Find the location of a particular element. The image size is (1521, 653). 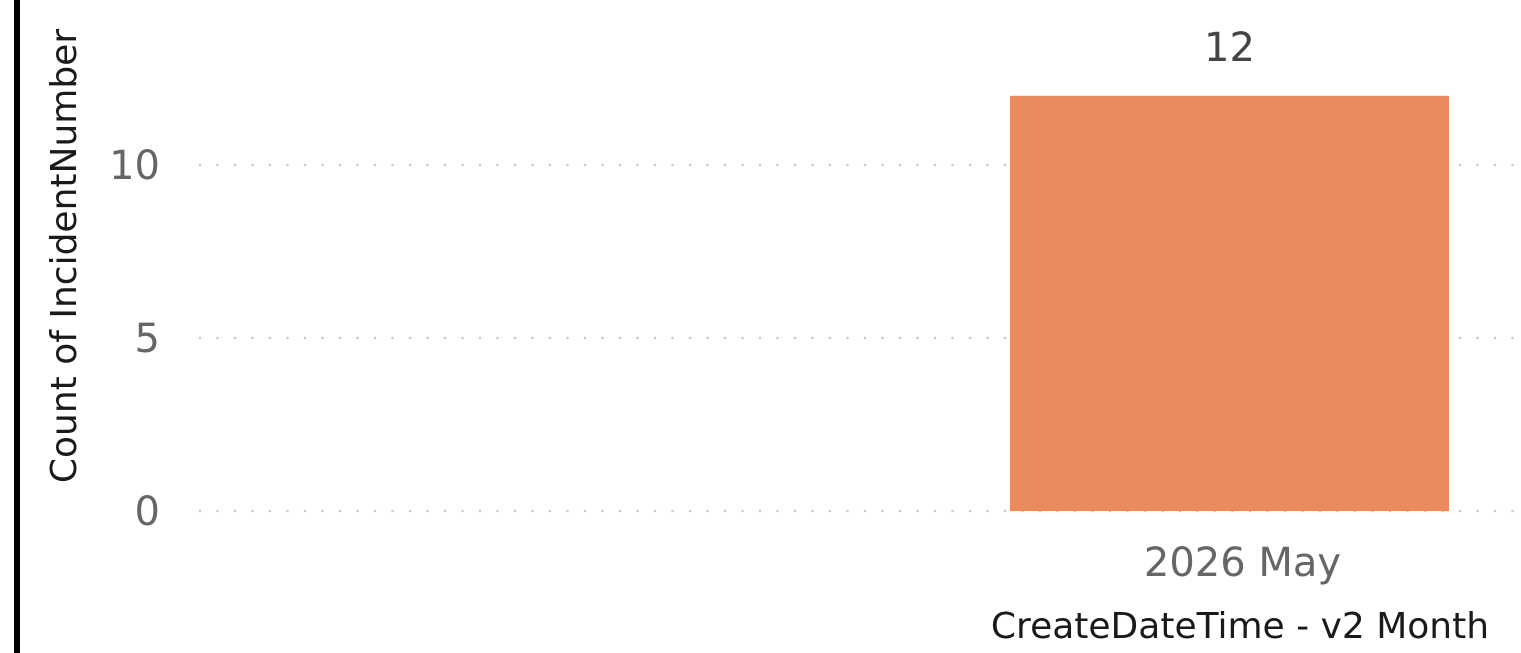

y-tick-label: 5 is located at coordinates (147, 339).